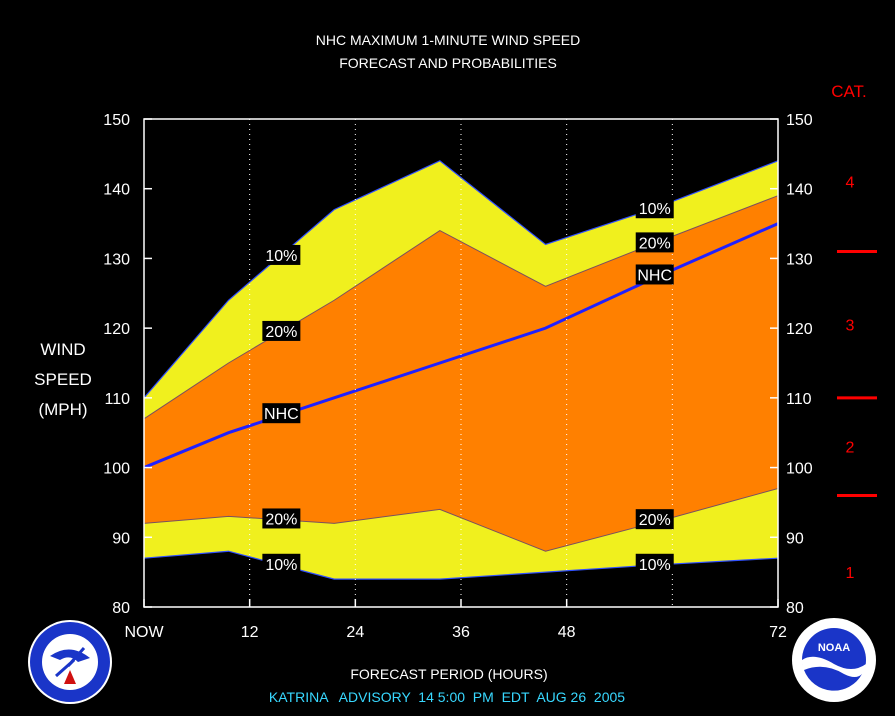 The image size is (895, 716). What do you see at coordinates (795, 538) in the screenshot?
I see `y-tick-label-right: 90` at bounding box center [795, 538].